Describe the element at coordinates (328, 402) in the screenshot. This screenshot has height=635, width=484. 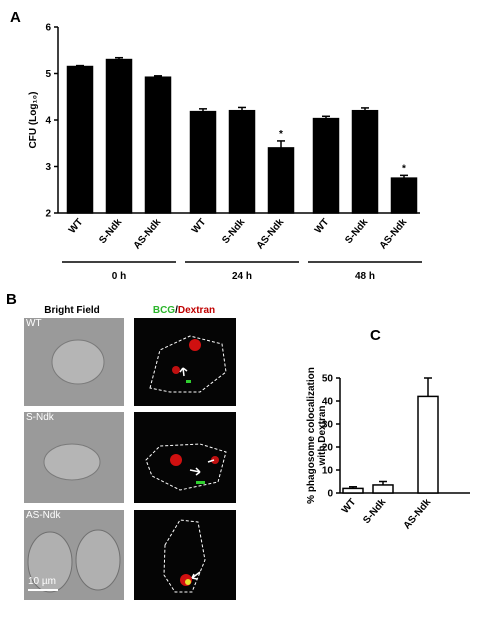
I see `y-tick-label: 40` at that location.